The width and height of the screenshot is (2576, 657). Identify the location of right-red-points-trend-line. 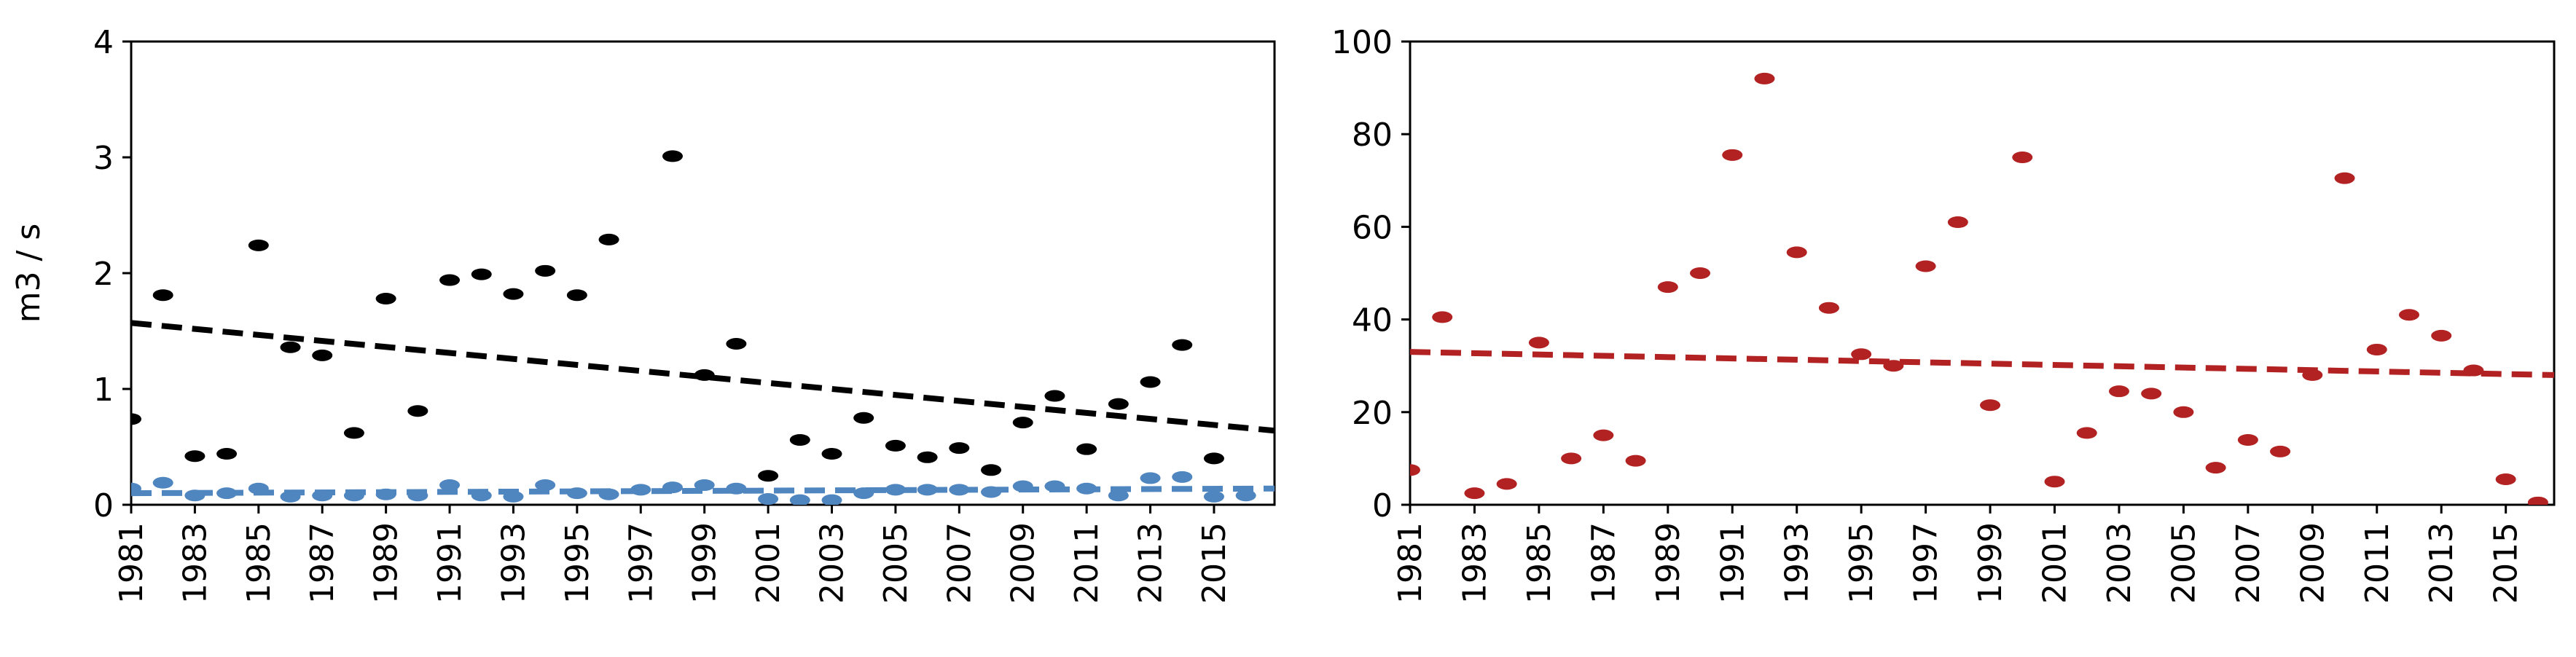
(1982, 363).